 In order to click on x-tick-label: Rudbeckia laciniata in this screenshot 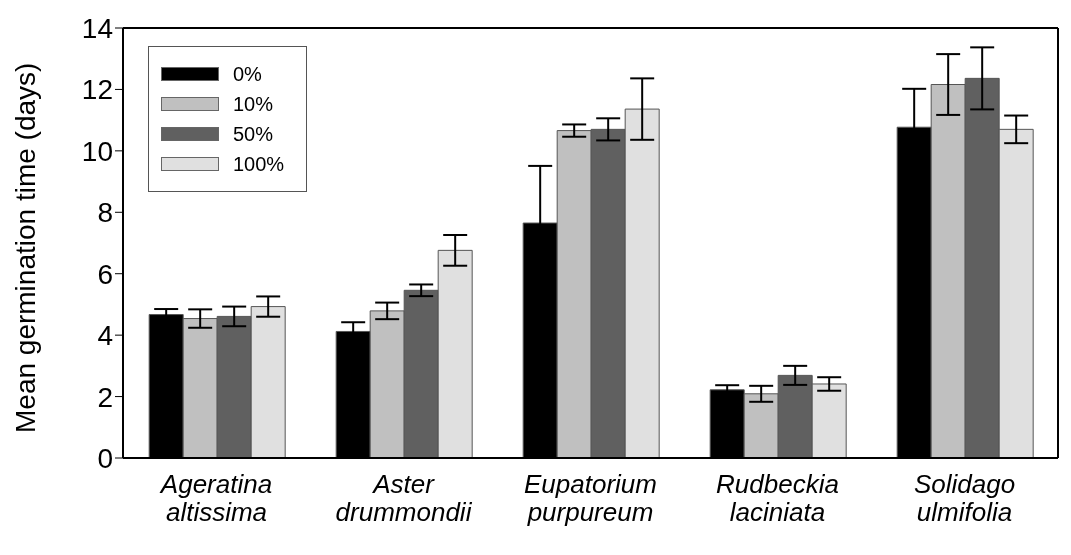, I will do `click(777, 498)`.